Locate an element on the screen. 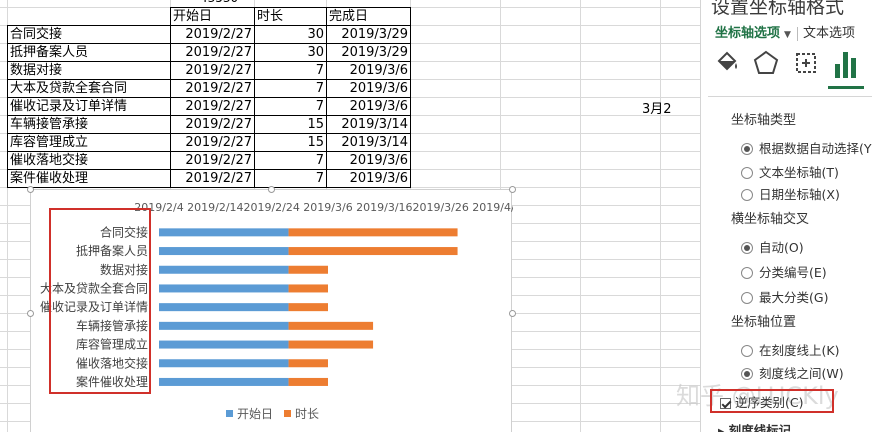  radio-label: 分类编号(E) is located at coordinates (793, 272).